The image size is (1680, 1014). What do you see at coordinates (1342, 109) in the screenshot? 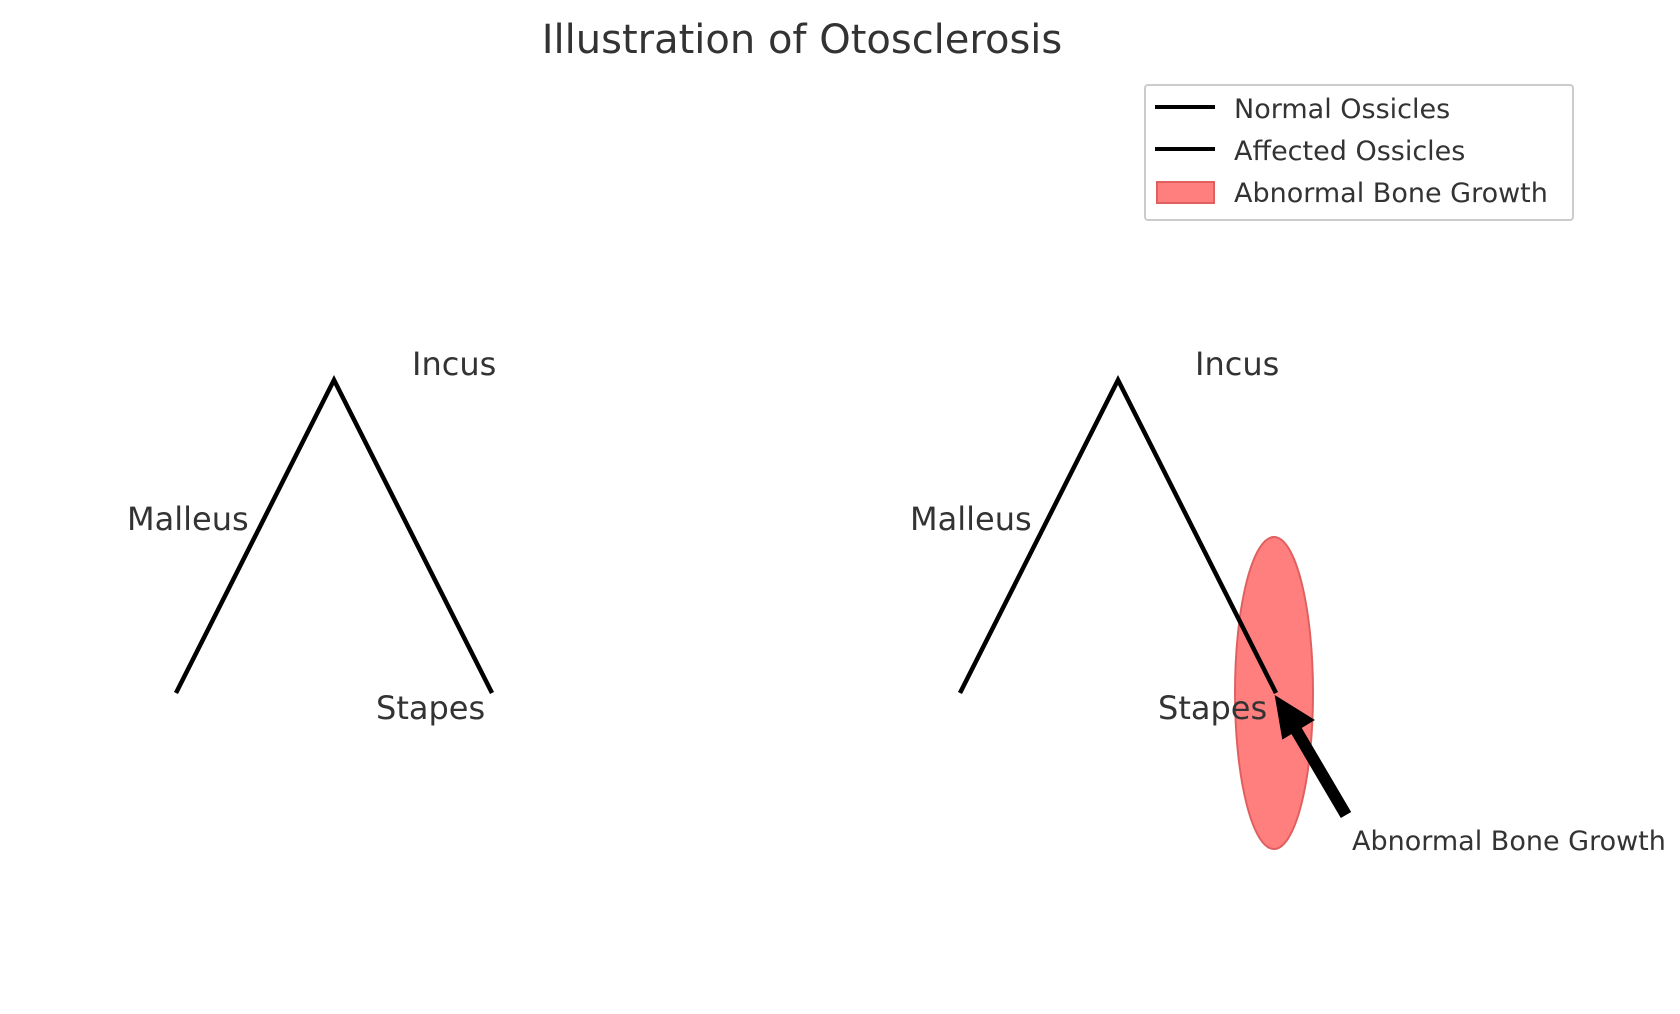
I see `legend-normal-ossicles-label: Normal Ossicles` at bounding box center [1342, 109].